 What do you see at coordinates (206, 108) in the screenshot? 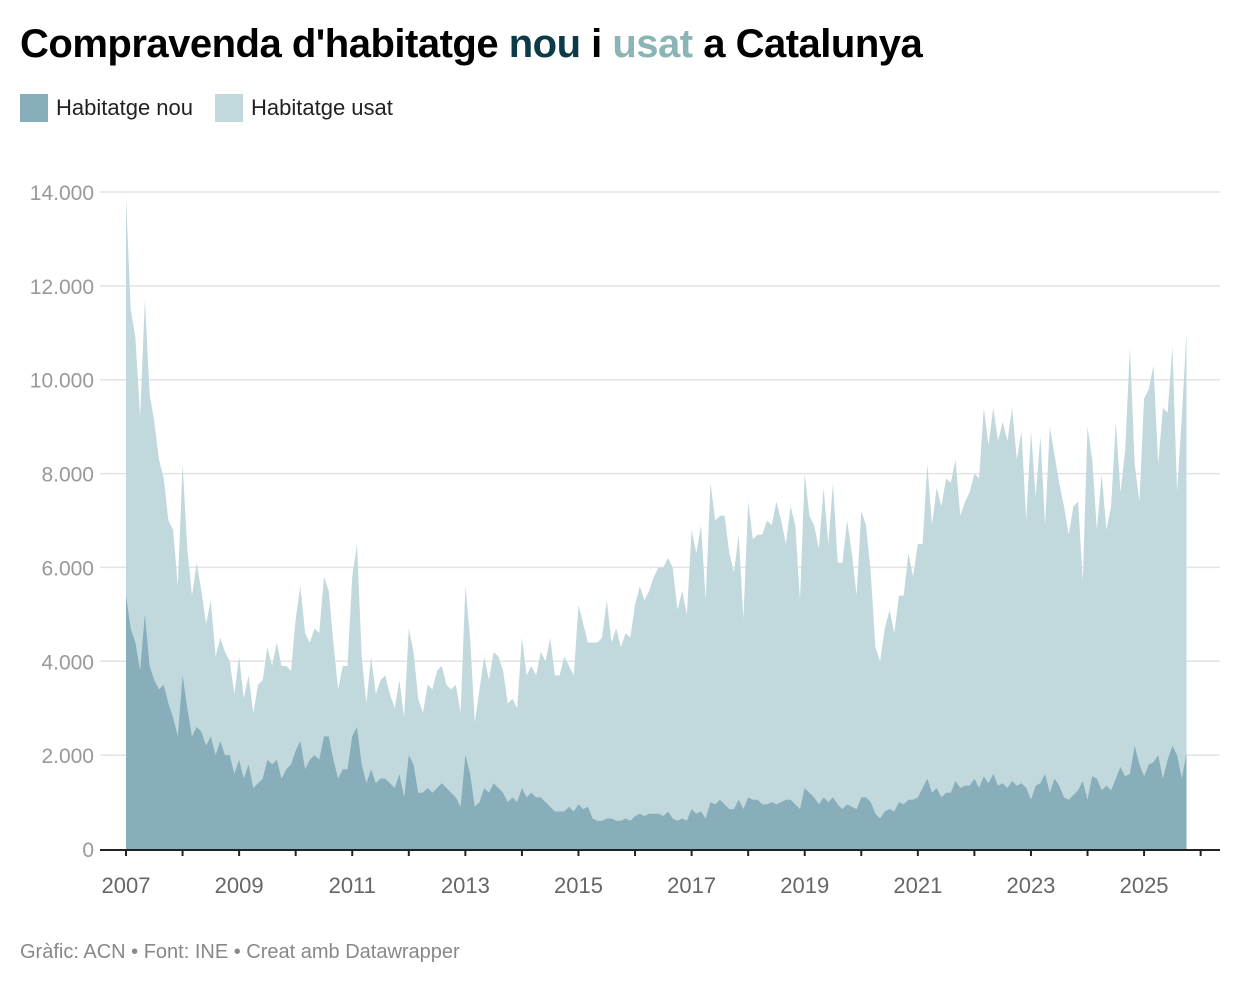
I see `legend: Habitatge nou Habitatge usat` at bounding box center [206, 108].